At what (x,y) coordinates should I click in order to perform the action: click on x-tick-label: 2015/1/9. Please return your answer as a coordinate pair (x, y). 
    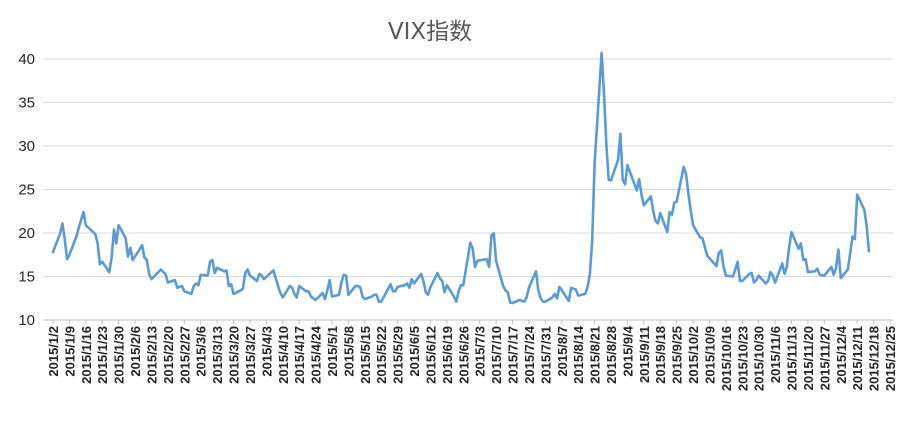
    Looking at the image, I should click on (69, 351).